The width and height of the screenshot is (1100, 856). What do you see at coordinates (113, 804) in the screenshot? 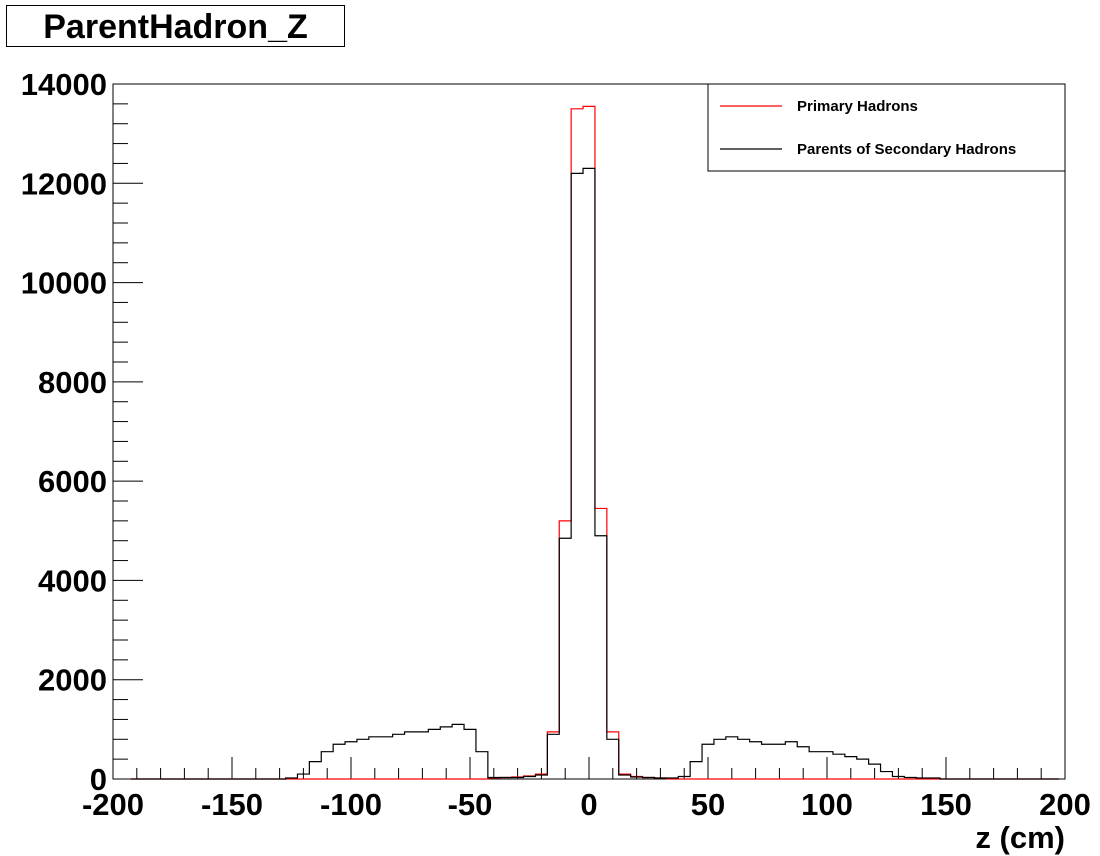
I see `x-tick-label: -200` at bounding box center [113, 804].